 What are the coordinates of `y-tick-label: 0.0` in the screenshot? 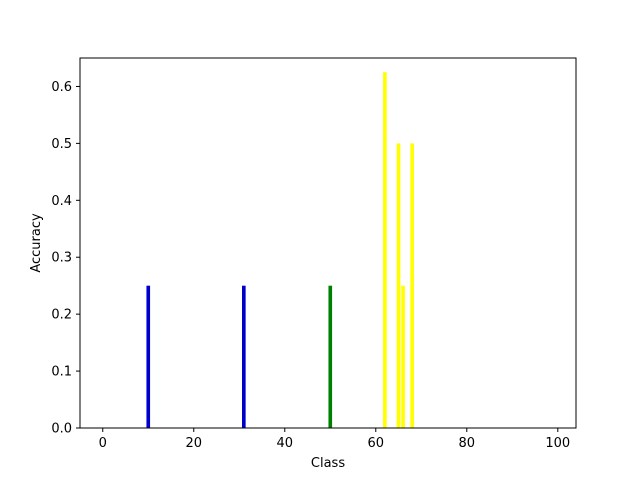 It's located at (61, 429).